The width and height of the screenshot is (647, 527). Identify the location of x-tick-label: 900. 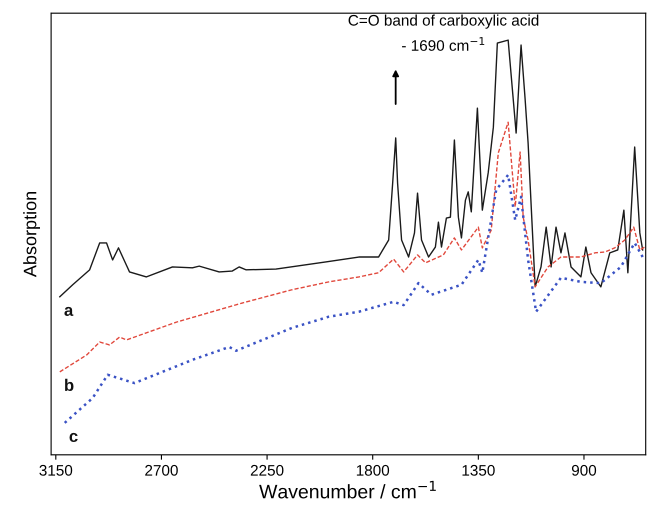
(584, 470).